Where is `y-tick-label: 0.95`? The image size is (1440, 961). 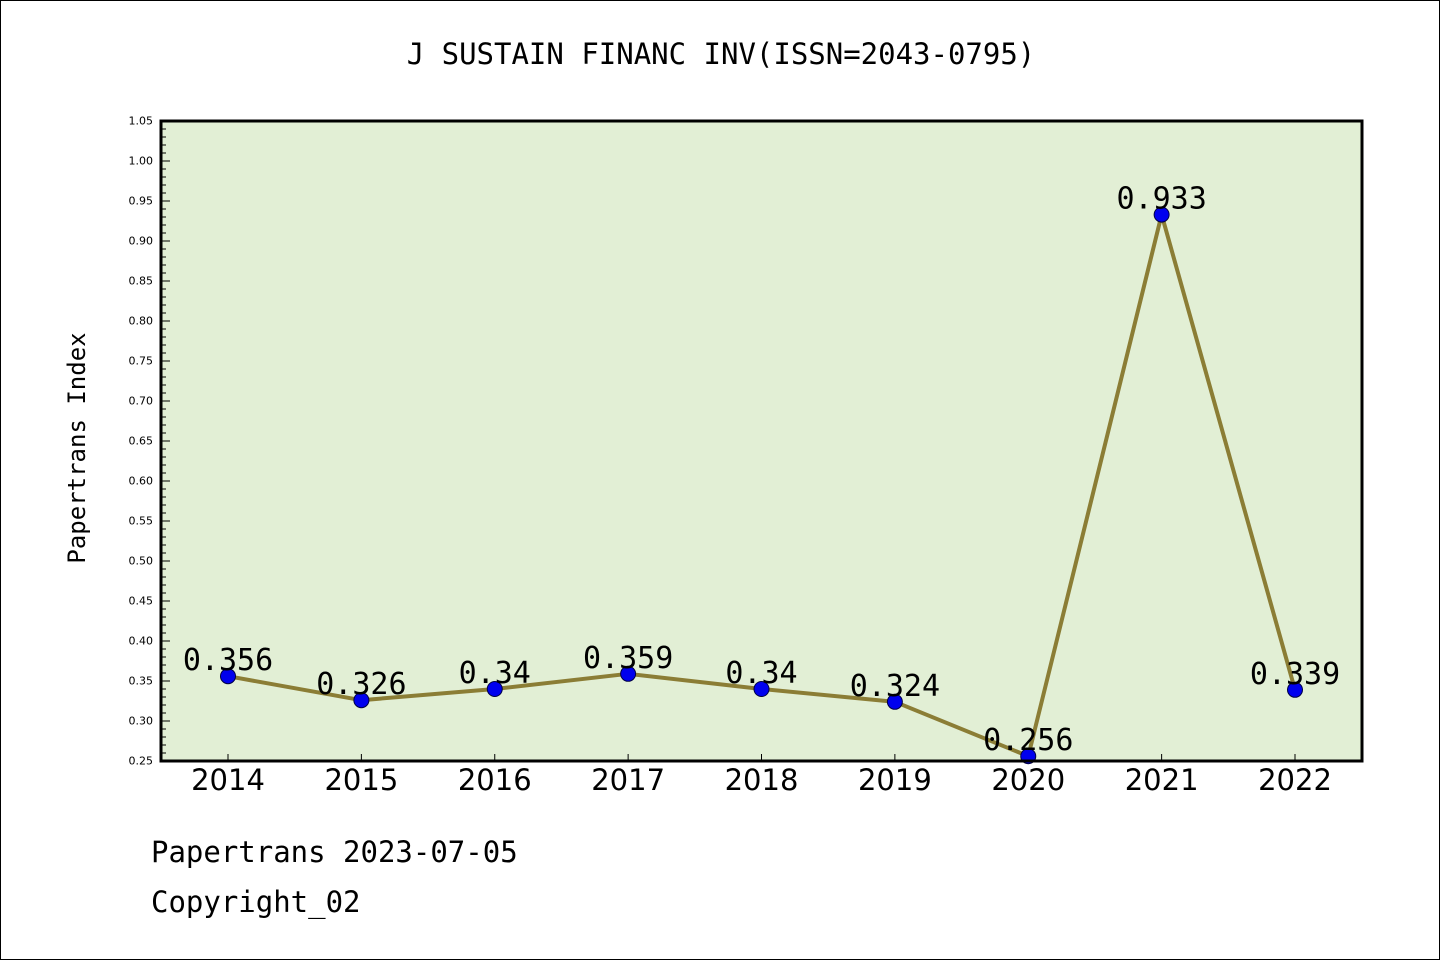 y-tick-label: 0.95 is located at coordinates (141, 201).